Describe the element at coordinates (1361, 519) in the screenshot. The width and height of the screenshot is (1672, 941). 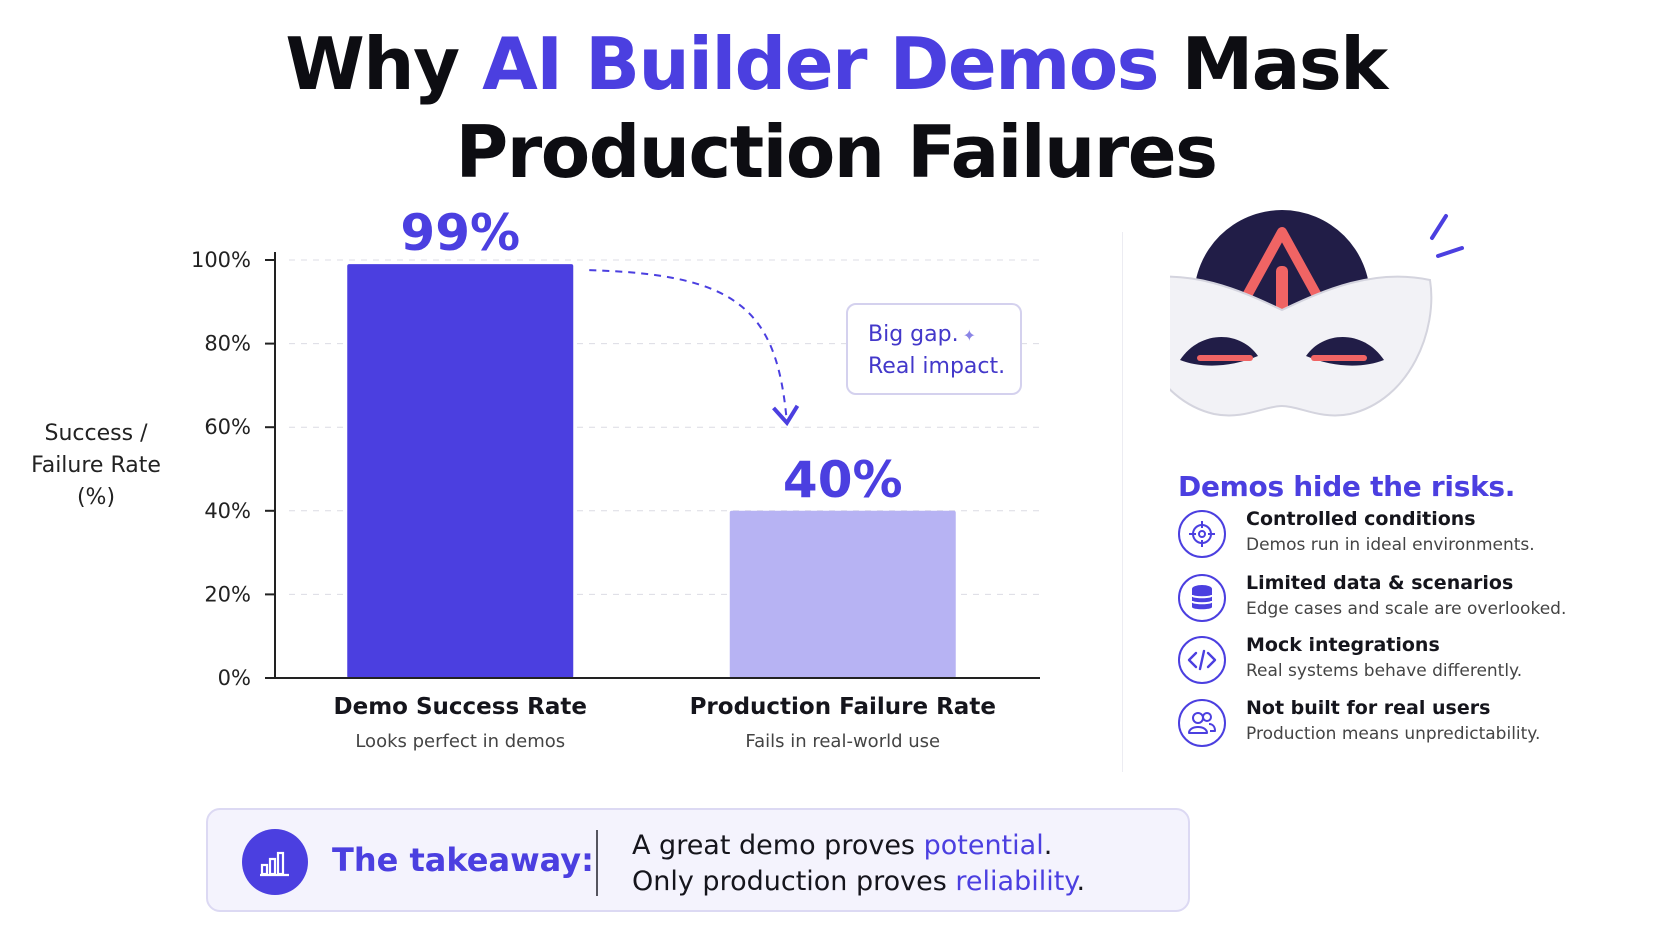
I see `risk-item-title: Controlled conditions` at that location.